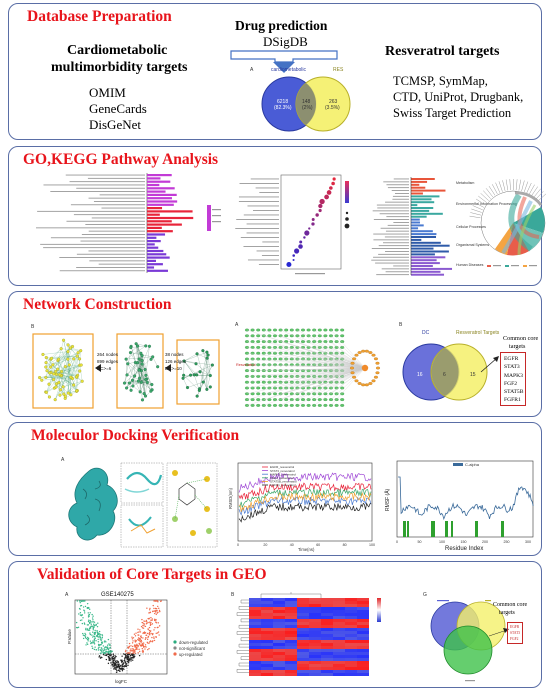  Describe the element at coordinates (510, 605) in the screenshot. I see `geo-core-heading-1: Common core` at that location.